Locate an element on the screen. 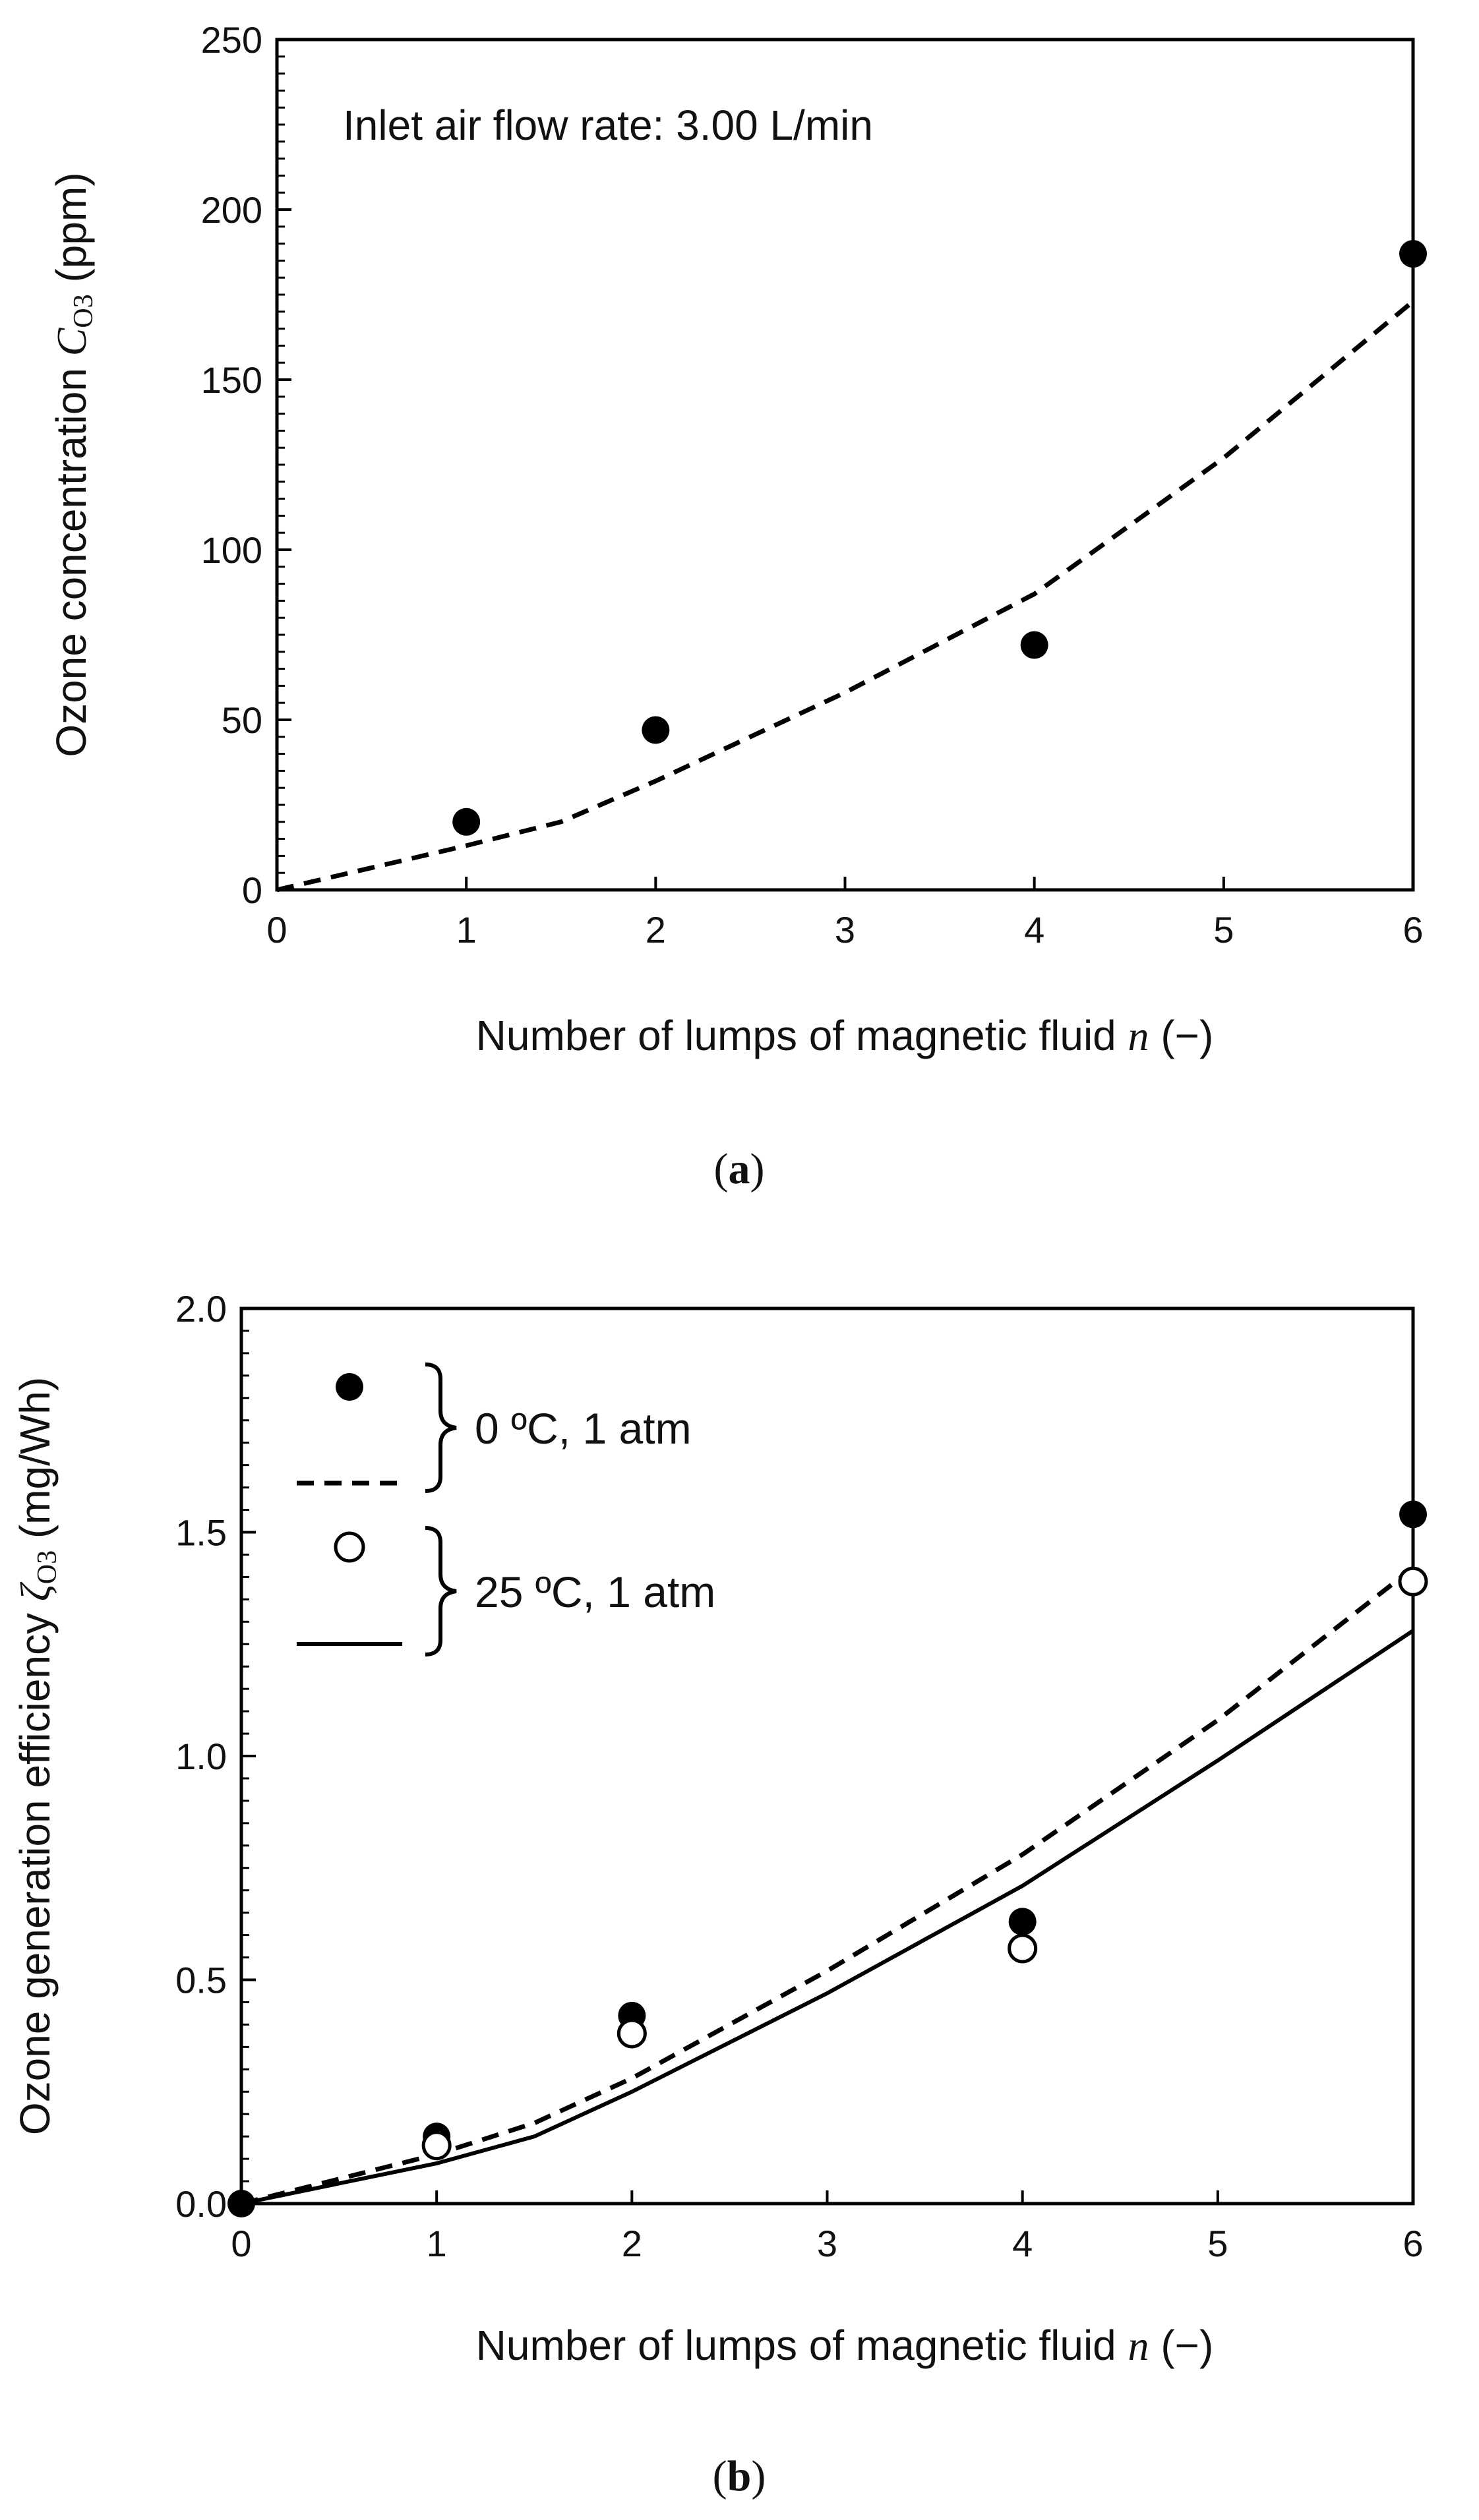  legend-brace-bottom is located at coordinates (441, 1591).